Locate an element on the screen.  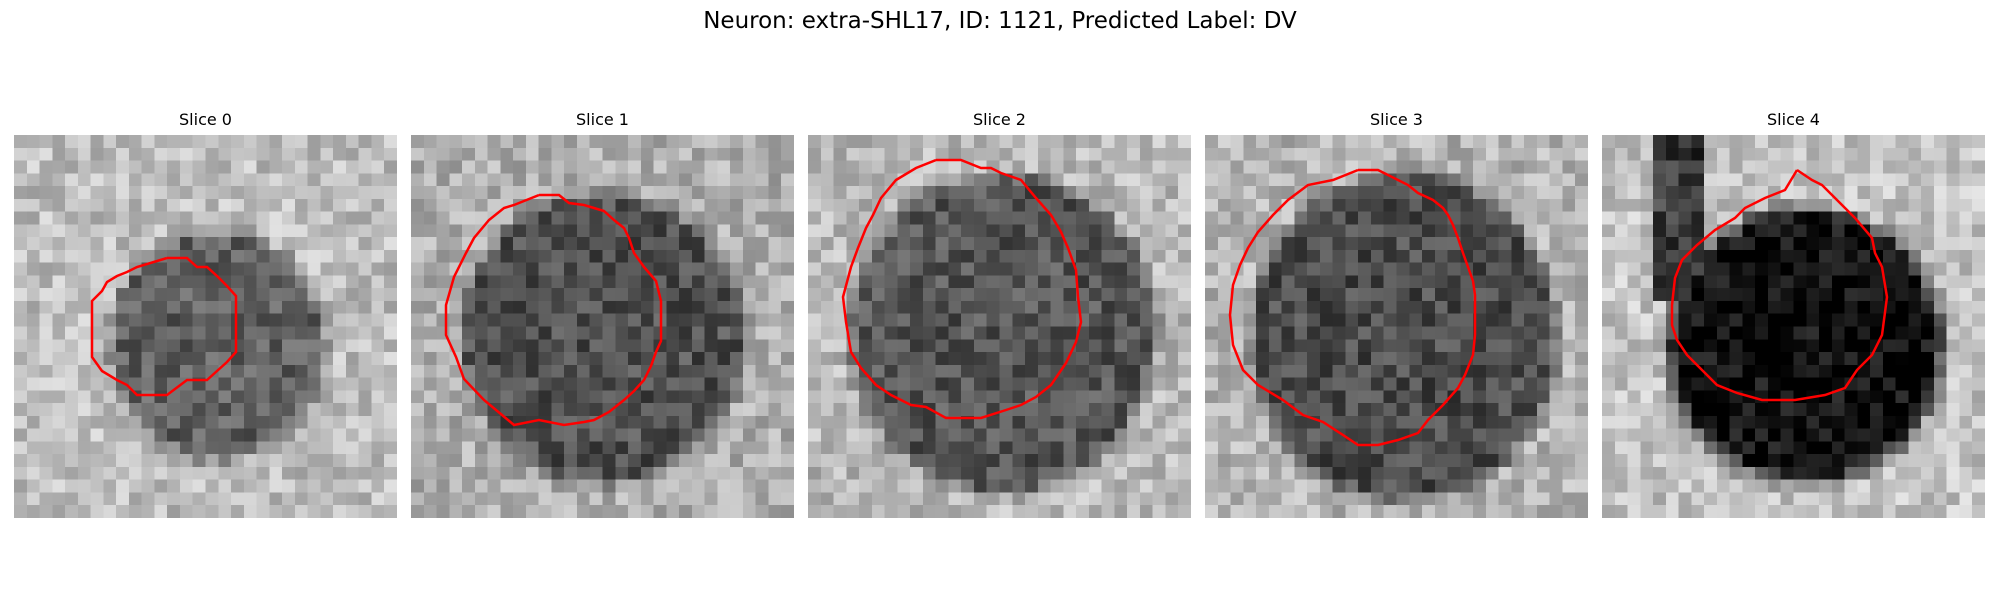
slice-1-contour is located at coordinates (553, 310).